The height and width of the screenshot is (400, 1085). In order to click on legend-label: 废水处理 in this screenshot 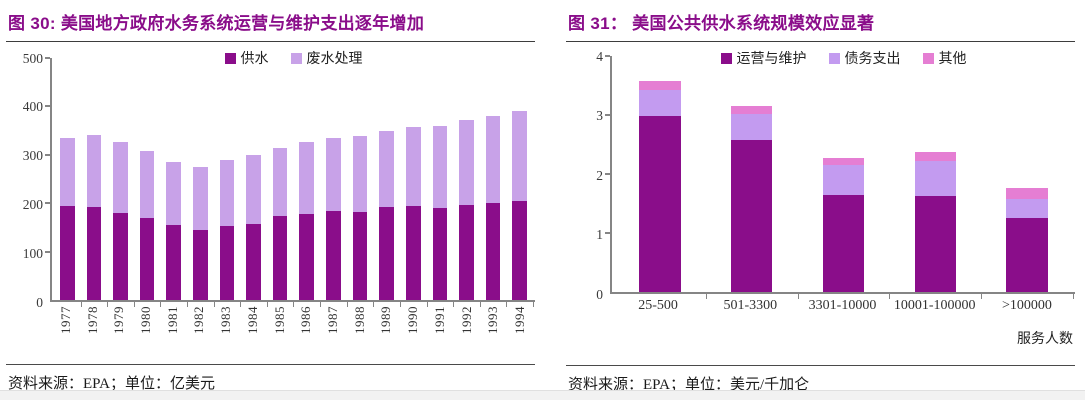, I will do `click(334, 59)`.